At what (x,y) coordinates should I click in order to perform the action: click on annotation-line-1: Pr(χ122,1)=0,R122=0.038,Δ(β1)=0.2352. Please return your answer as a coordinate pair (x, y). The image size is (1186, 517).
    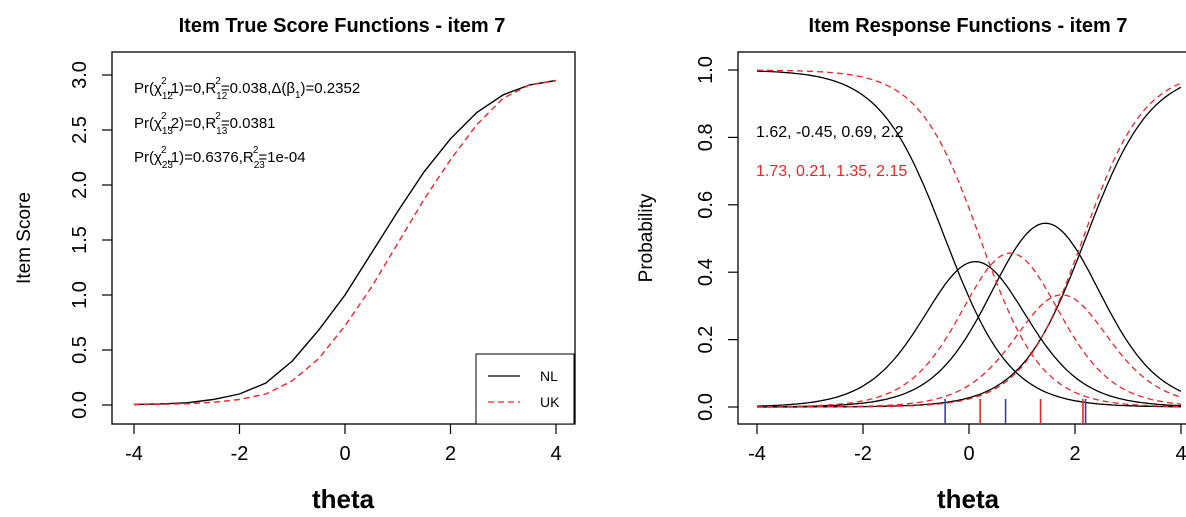
    Looking at the image, I should click on (247, 89).